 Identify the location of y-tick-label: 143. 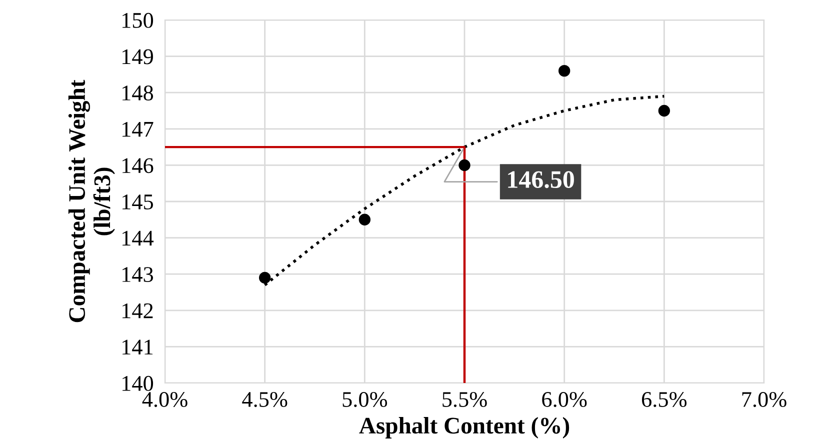
(138, 274).